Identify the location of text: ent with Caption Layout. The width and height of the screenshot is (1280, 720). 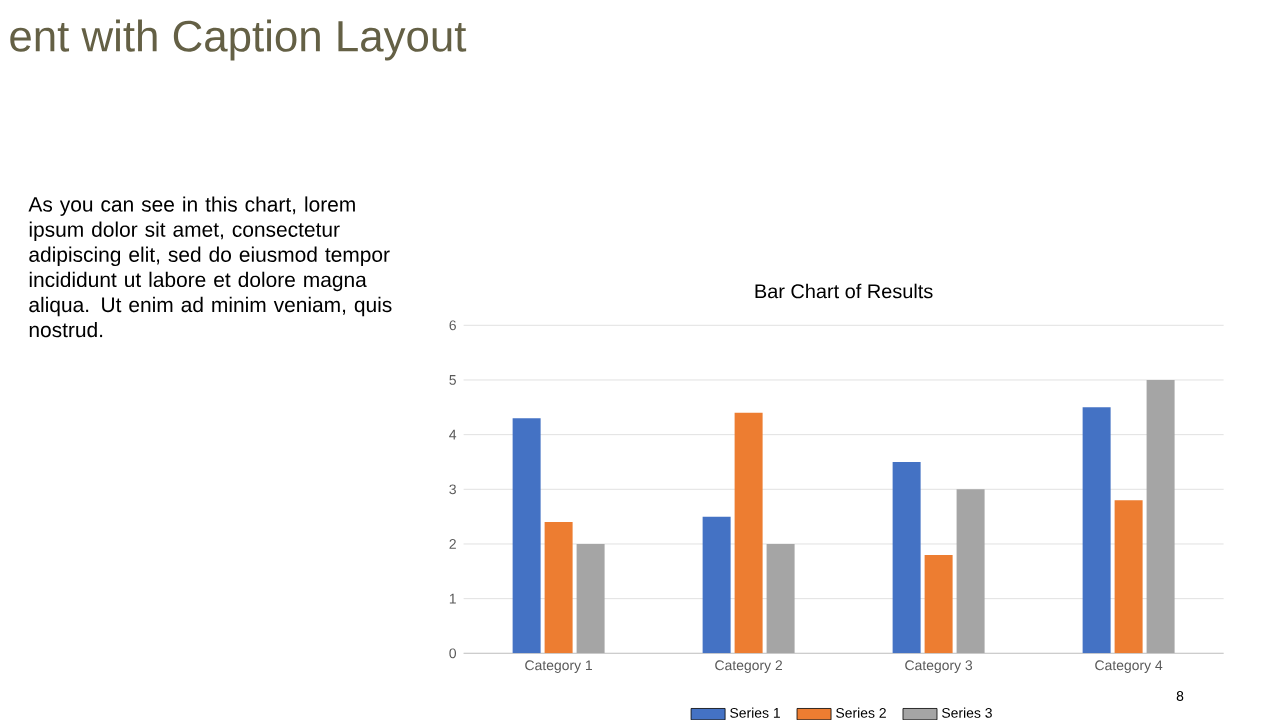
(238, 40).